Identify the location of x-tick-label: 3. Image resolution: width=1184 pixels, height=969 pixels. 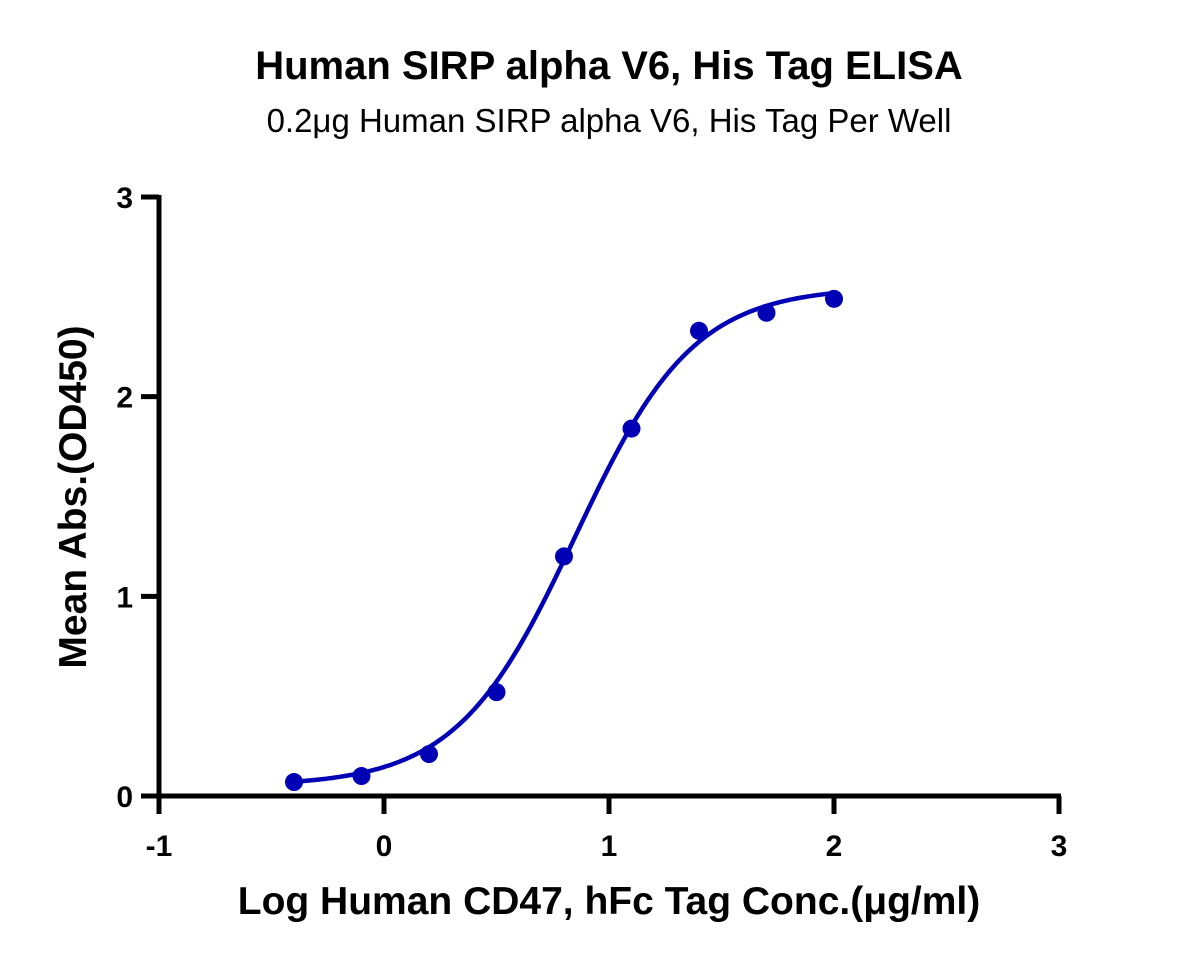
(1059, 846).